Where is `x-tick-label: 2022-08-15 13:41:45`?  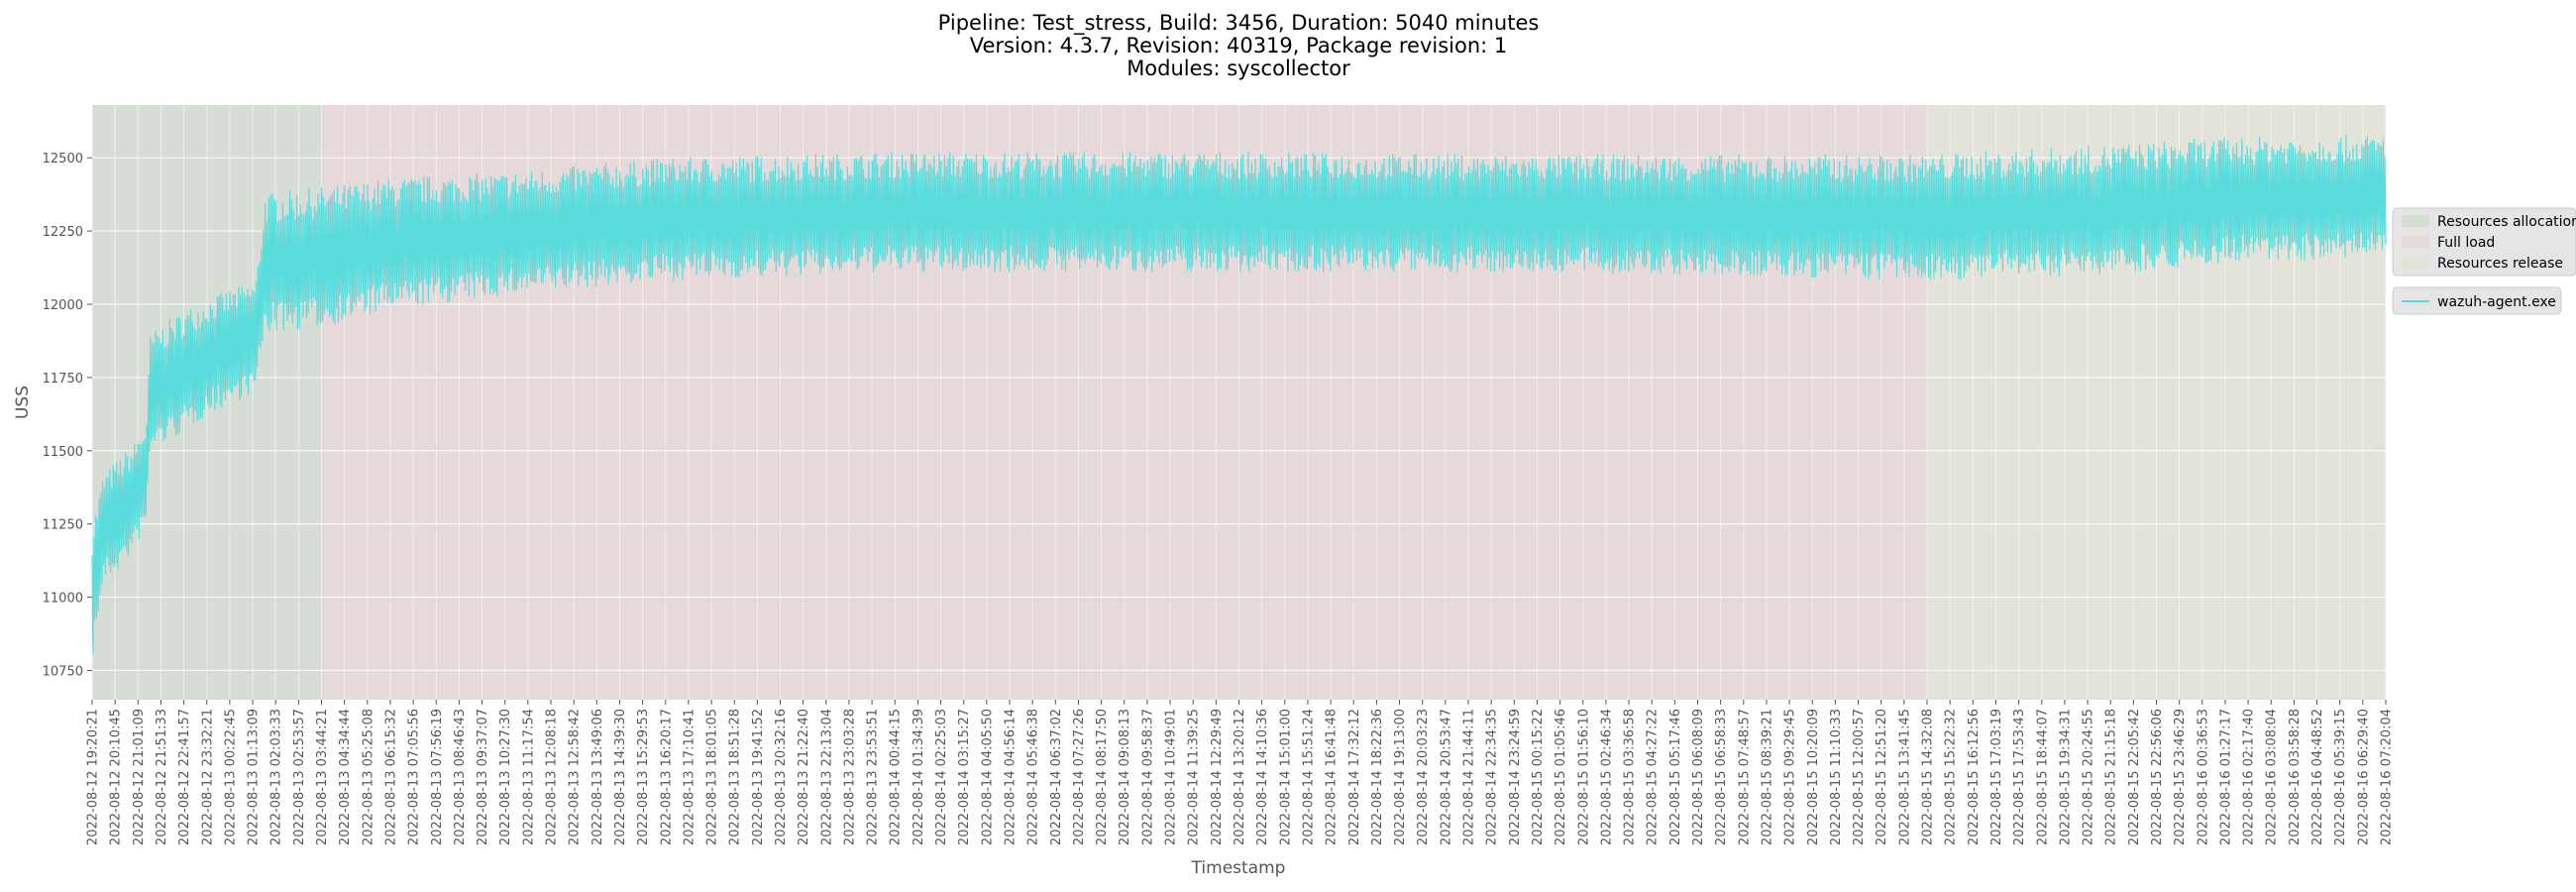
x-tick-label: 2022-08-15 13:41:45 is located at coordinates (1904, 777).